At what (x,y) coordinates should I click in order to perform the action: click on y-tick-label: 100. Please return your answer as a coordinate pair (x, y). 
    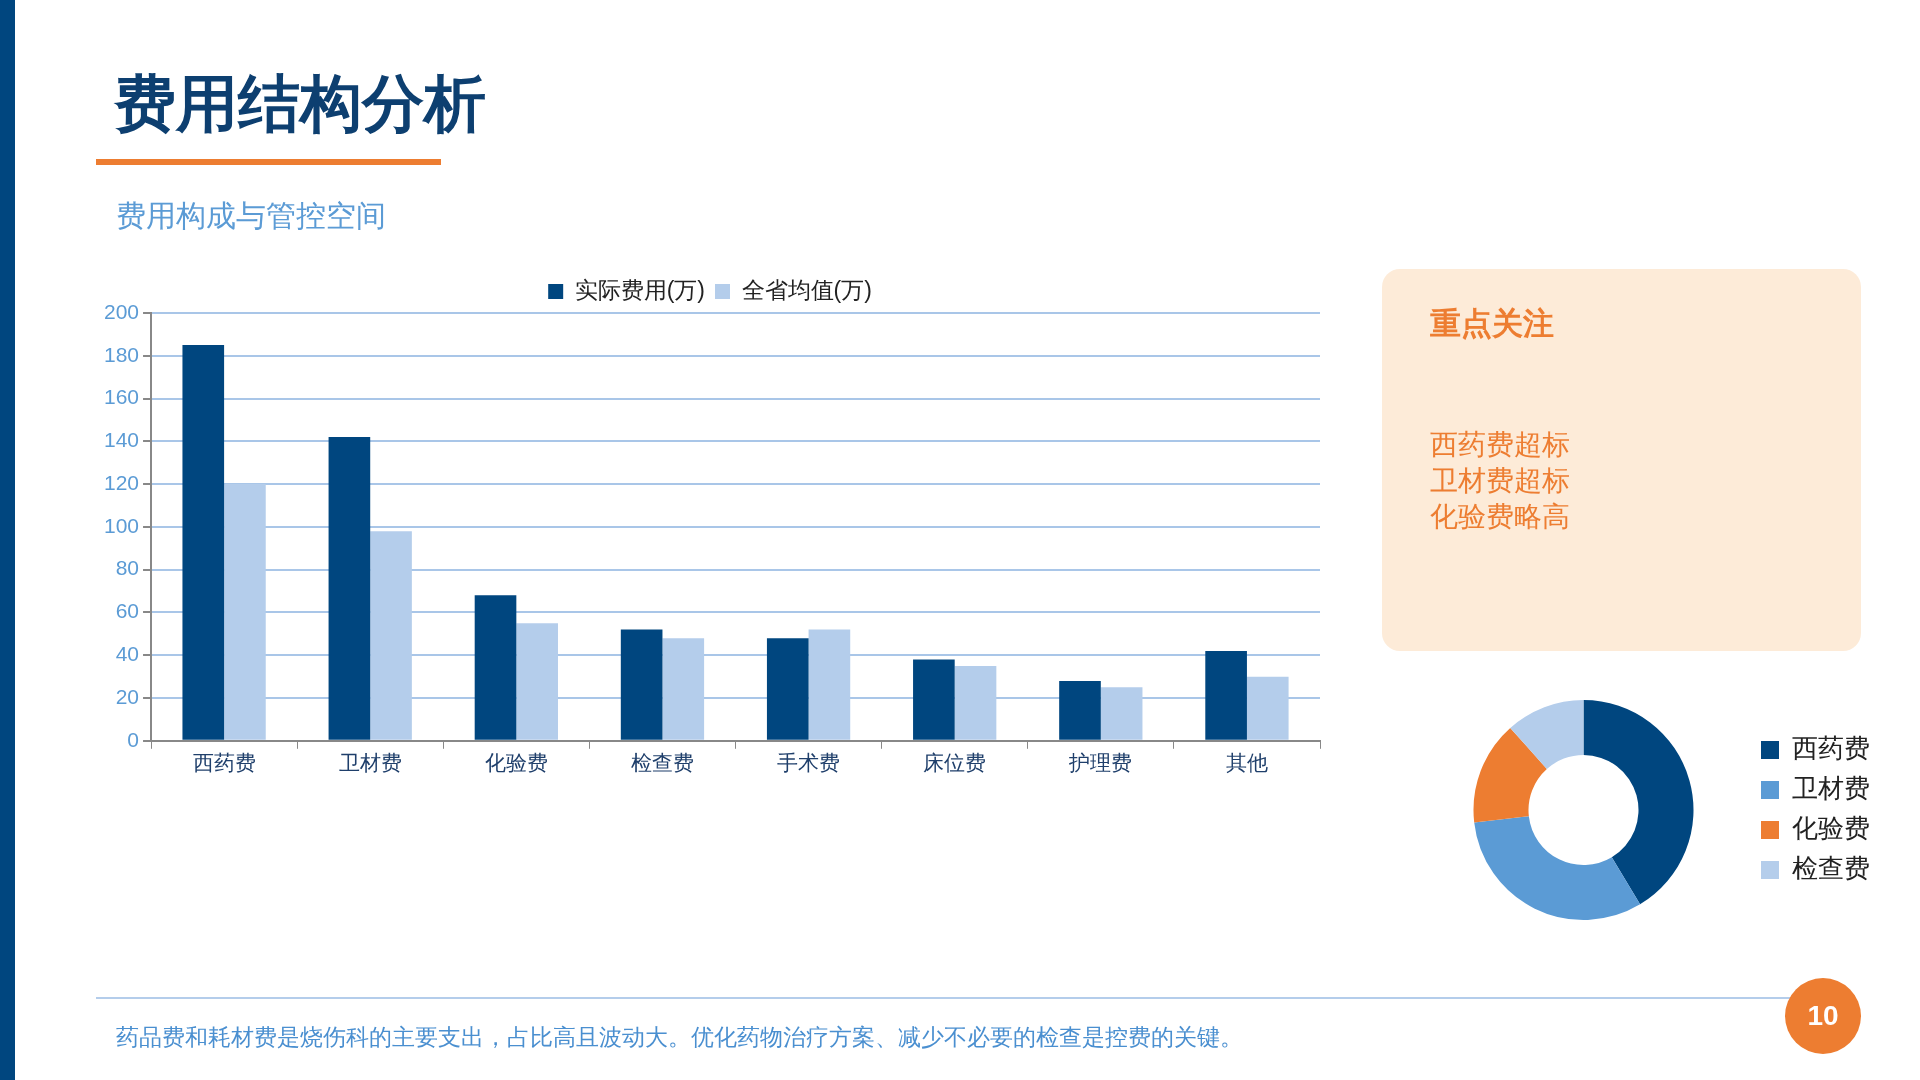
    Looking at the image, I should click on (121, 525).